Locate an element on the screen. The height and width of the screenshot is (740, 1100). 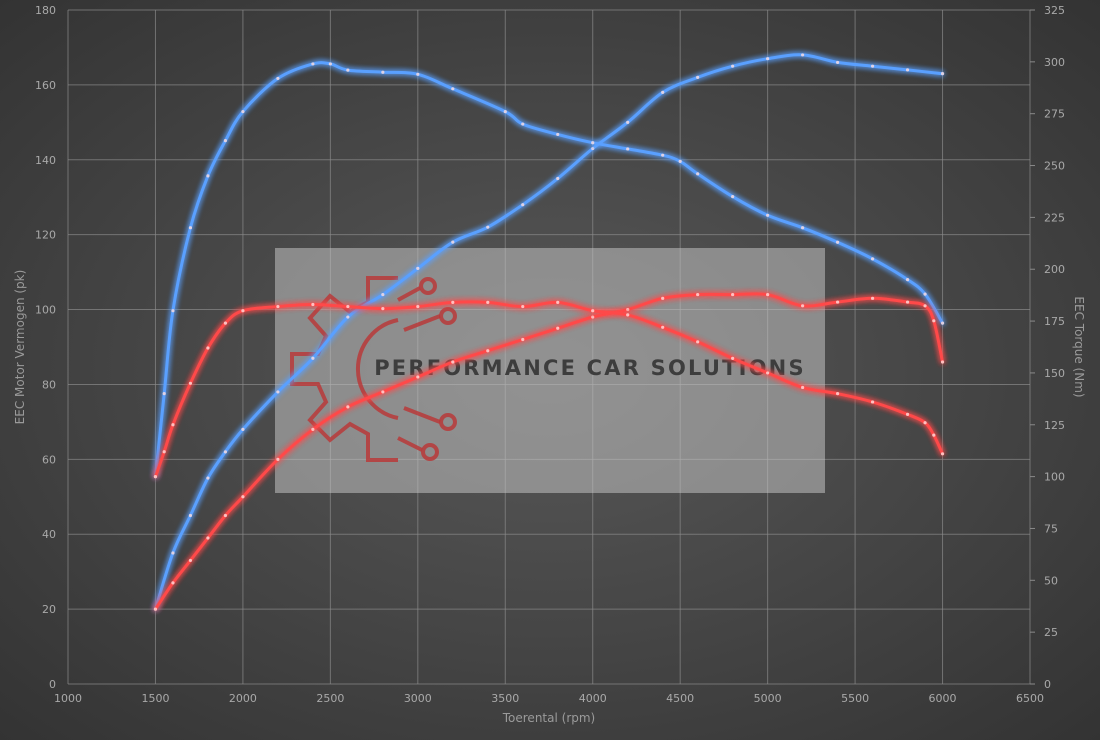
y-left-tick-label: 80 is located at coordinates (49, 384).